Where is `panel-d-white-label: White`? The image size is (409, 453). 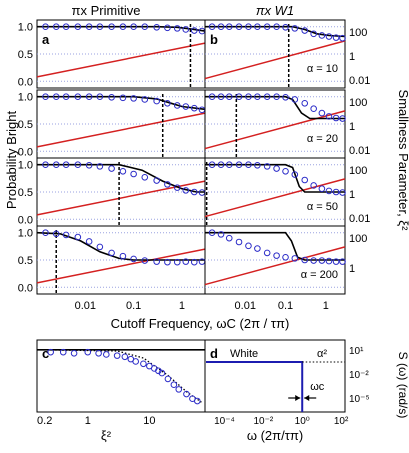 panel-d-white-label: White is located at coordinates (244, 354).